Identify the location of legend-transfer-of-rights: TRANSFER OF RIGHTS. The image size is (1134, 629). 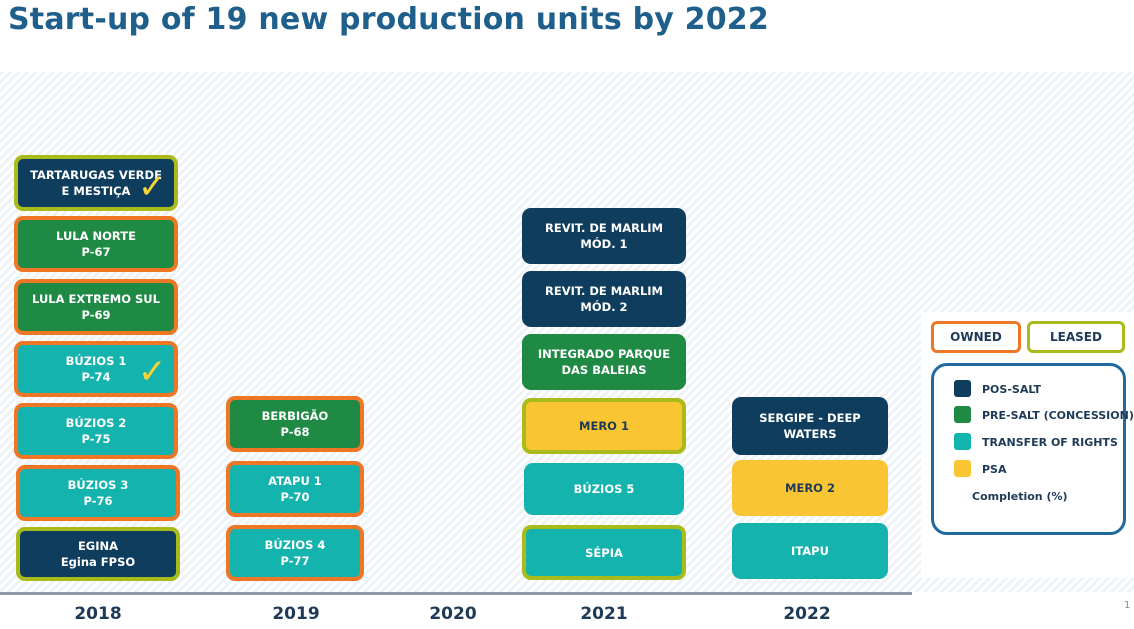
(1050, 442).